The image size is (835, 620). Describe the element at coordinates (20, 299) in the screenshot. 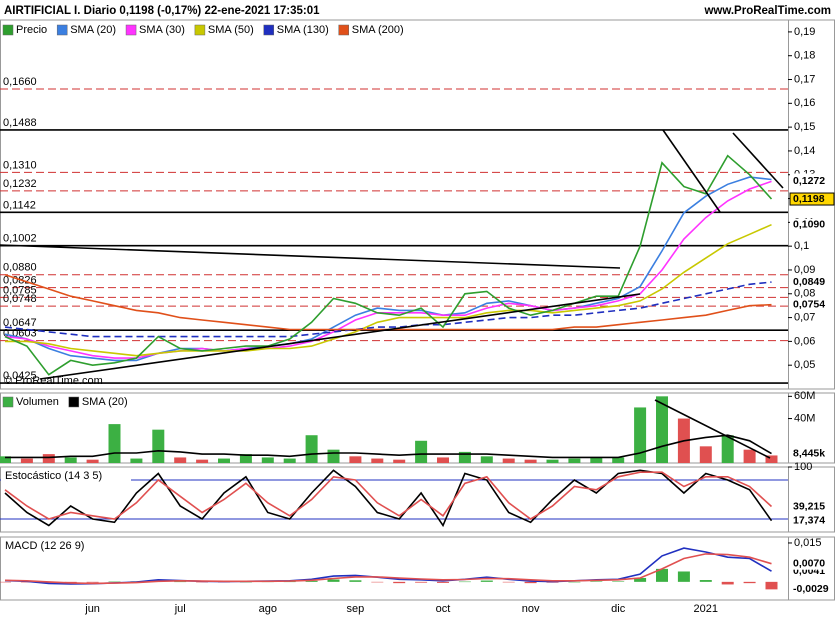

I see `level-label: 0,0748` at that location.